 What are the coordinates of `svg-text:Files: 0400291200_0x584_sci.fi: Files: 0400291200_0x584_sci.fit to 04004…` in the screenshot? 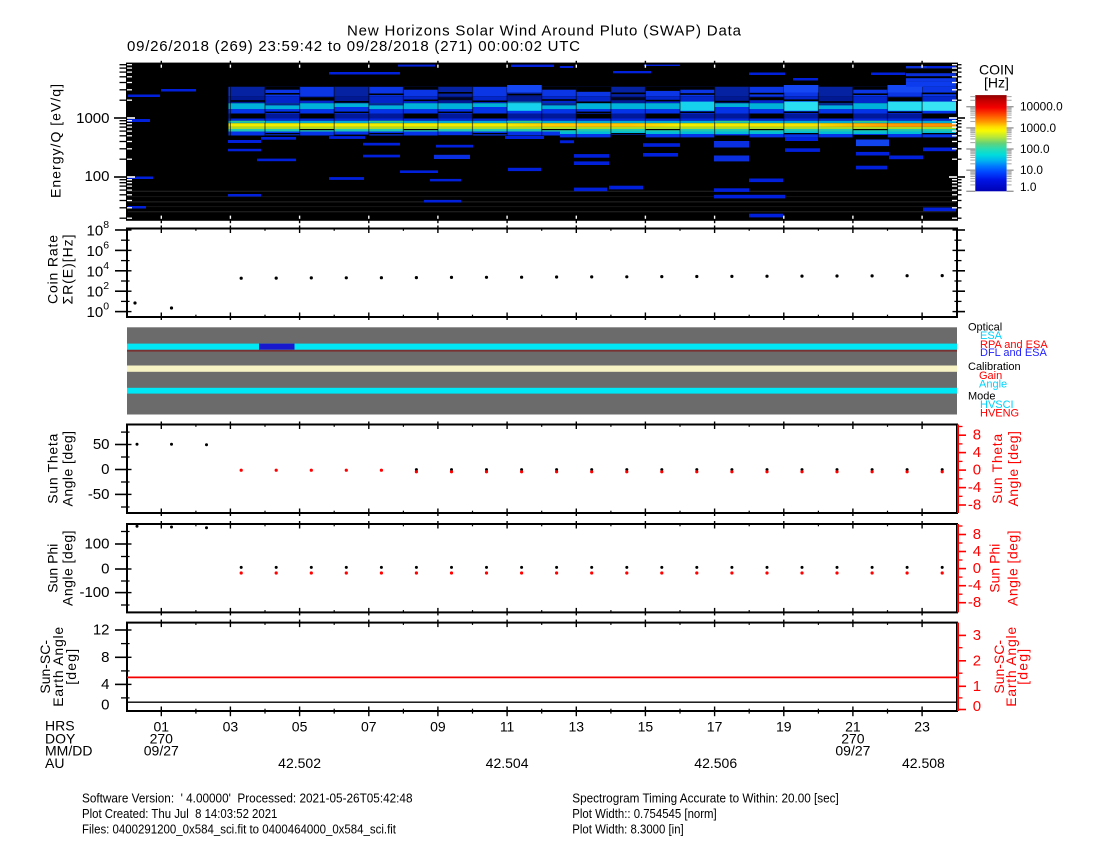 It's located at (239, 828).